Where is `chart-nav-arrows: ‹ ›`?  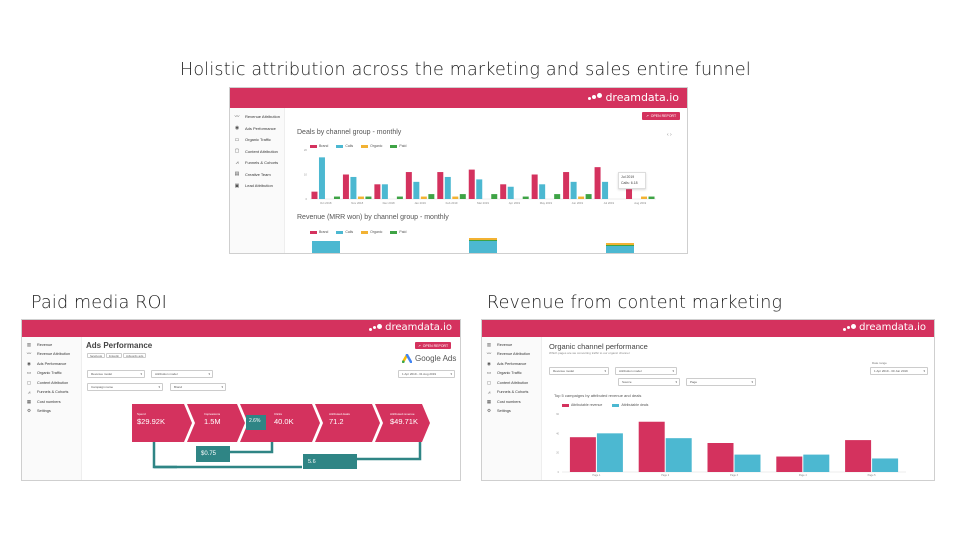 chart-nav-arrows: ‹ › is located at coordinates (669, 135).